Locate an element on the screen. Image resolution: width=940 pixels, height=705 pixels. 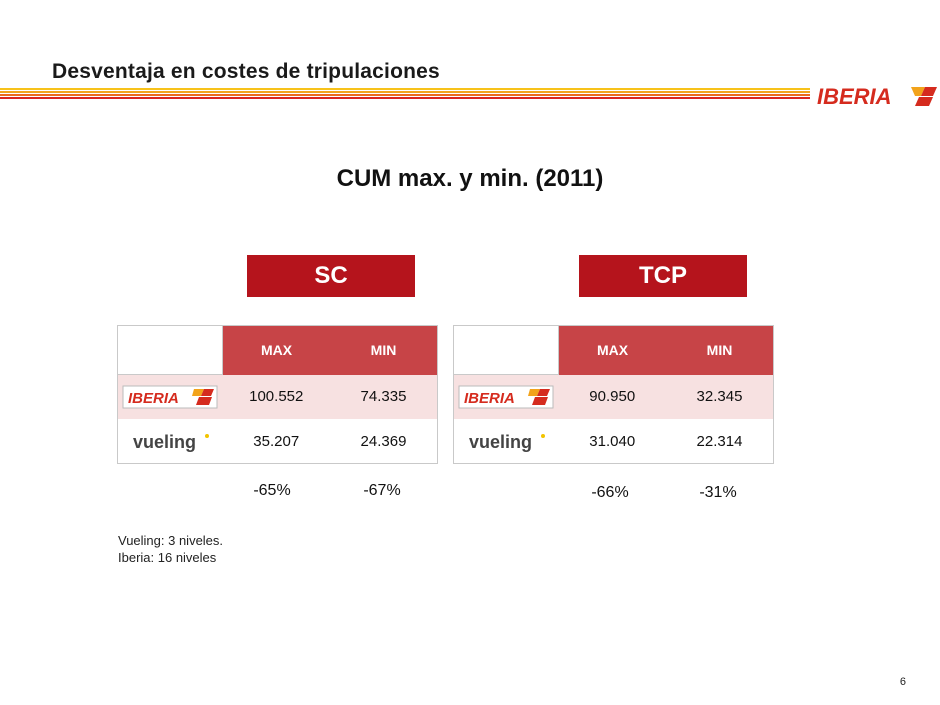
cell-max: 35.207 is located at coordinates (276, 441).